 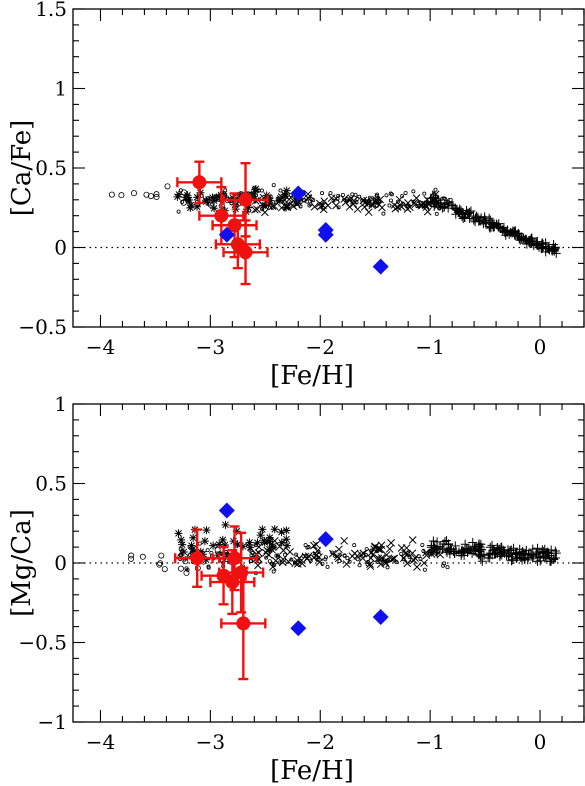 What do you see at coordinates (210, 347) in the screenshot?
I see `ca-fe-x-tick-label: −3` at bounding box center [210, 347].